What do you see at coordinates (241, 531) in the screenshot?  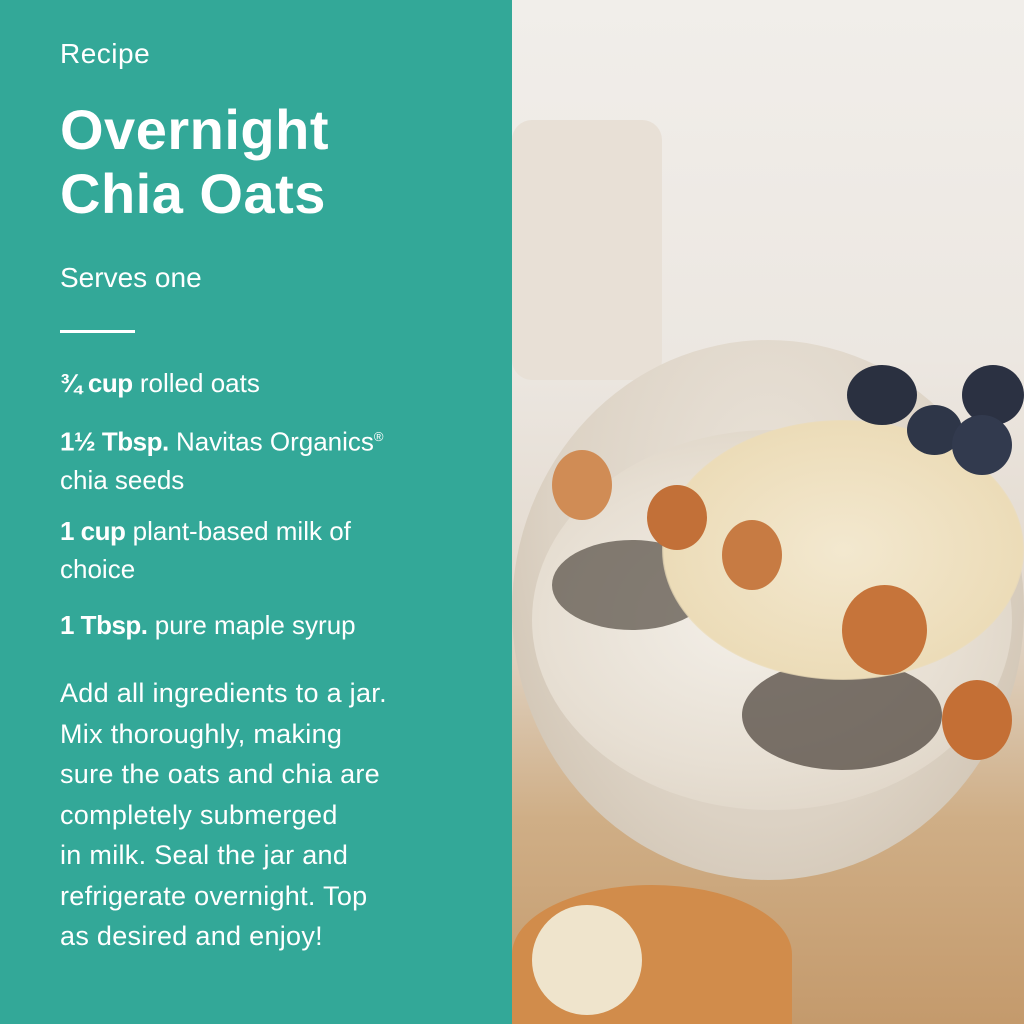 I see `ingredient-name: plant-based milk of` at bounding box center [241, 531].